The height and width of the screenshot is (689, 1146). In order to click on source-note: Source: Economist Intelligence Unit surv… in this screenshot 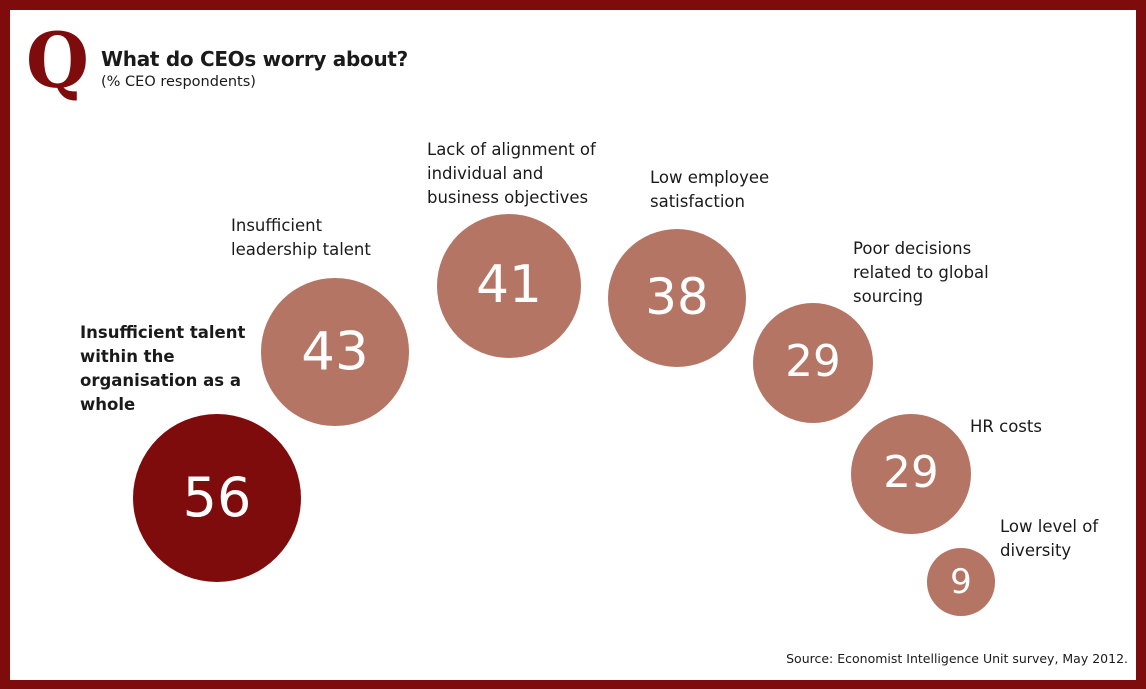, I will do `click(957, 658)`.